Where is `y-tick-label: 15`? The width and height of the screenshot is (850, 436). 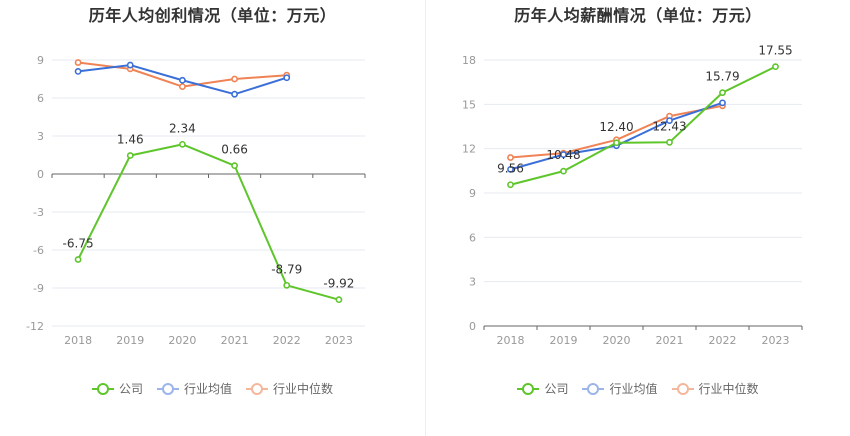 y-tick-label: 15 is located at coordinates (469, 104).